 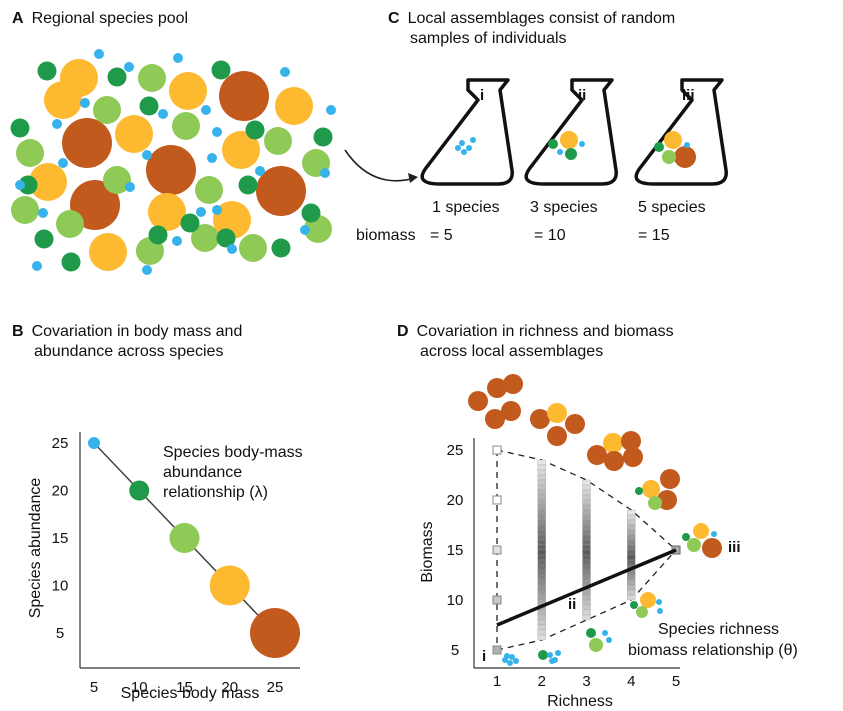 I want to click on panel-d-letter: D, so click(x=403, y=331).